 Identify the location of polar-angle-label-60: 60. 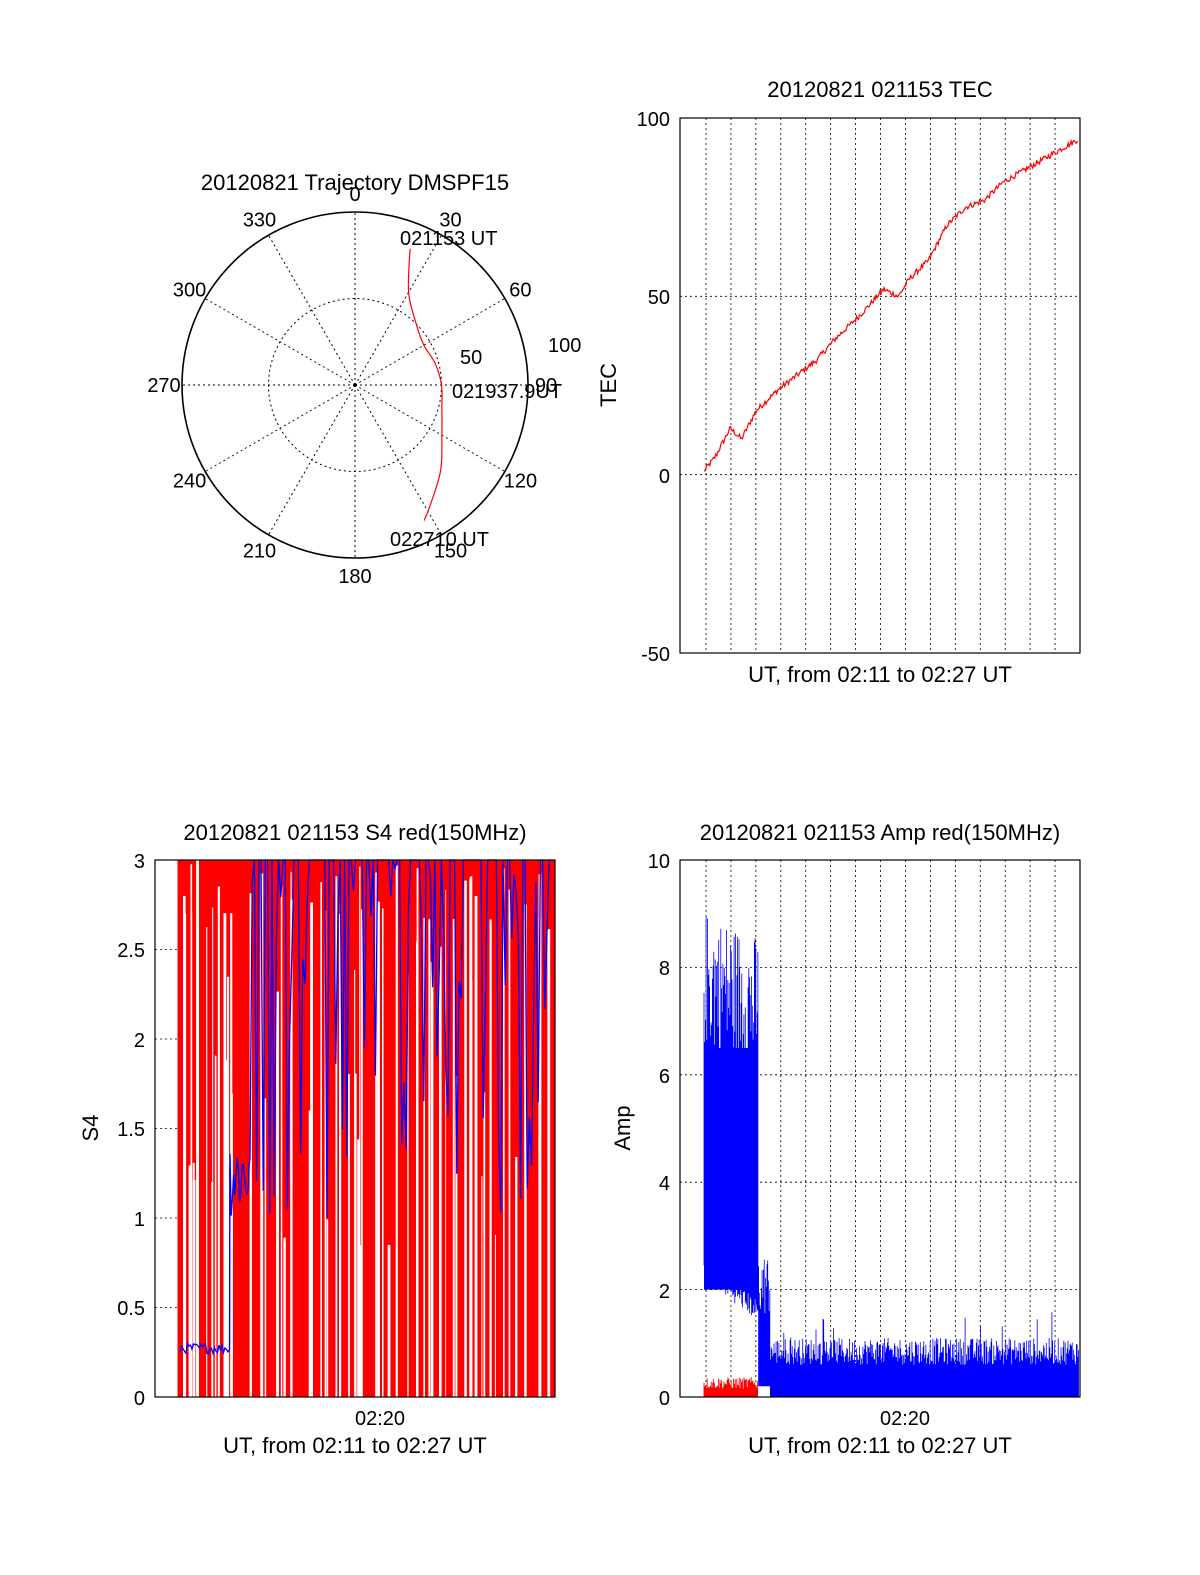
(520, 291).